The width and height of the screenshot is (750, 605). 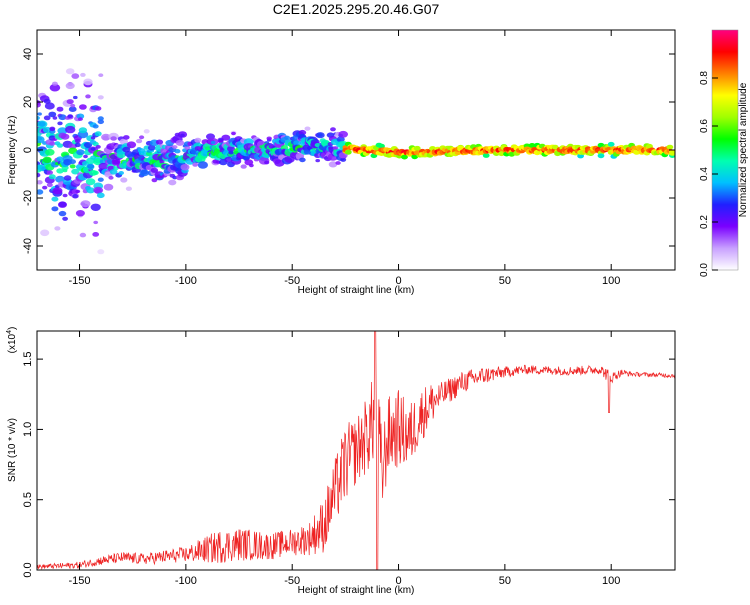 I want to click on colorbar-frame, so click(x=725, y=150).